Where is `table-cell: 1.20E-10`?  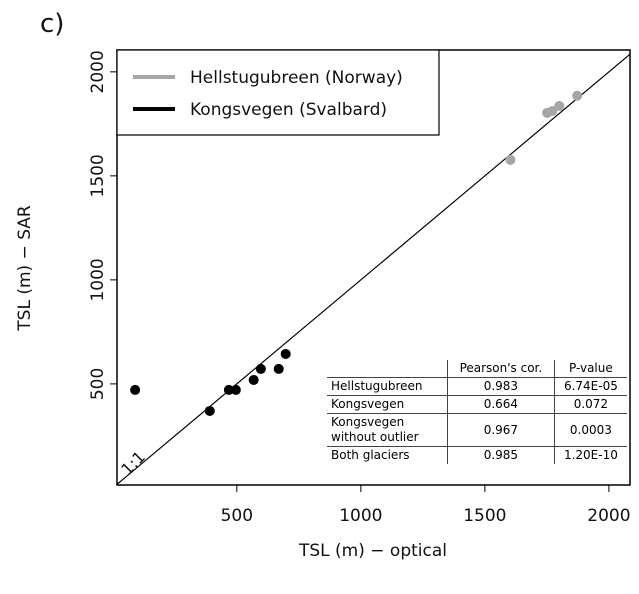 table-cell: 1.20E-10 is located at coordinates (590, 455).